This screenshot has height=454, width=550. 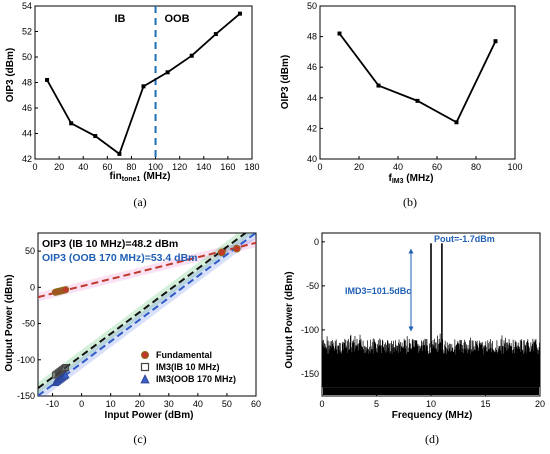 I want to click on chart-a-ylabel: OIP3 (dBm), so click(x=10, y=75).